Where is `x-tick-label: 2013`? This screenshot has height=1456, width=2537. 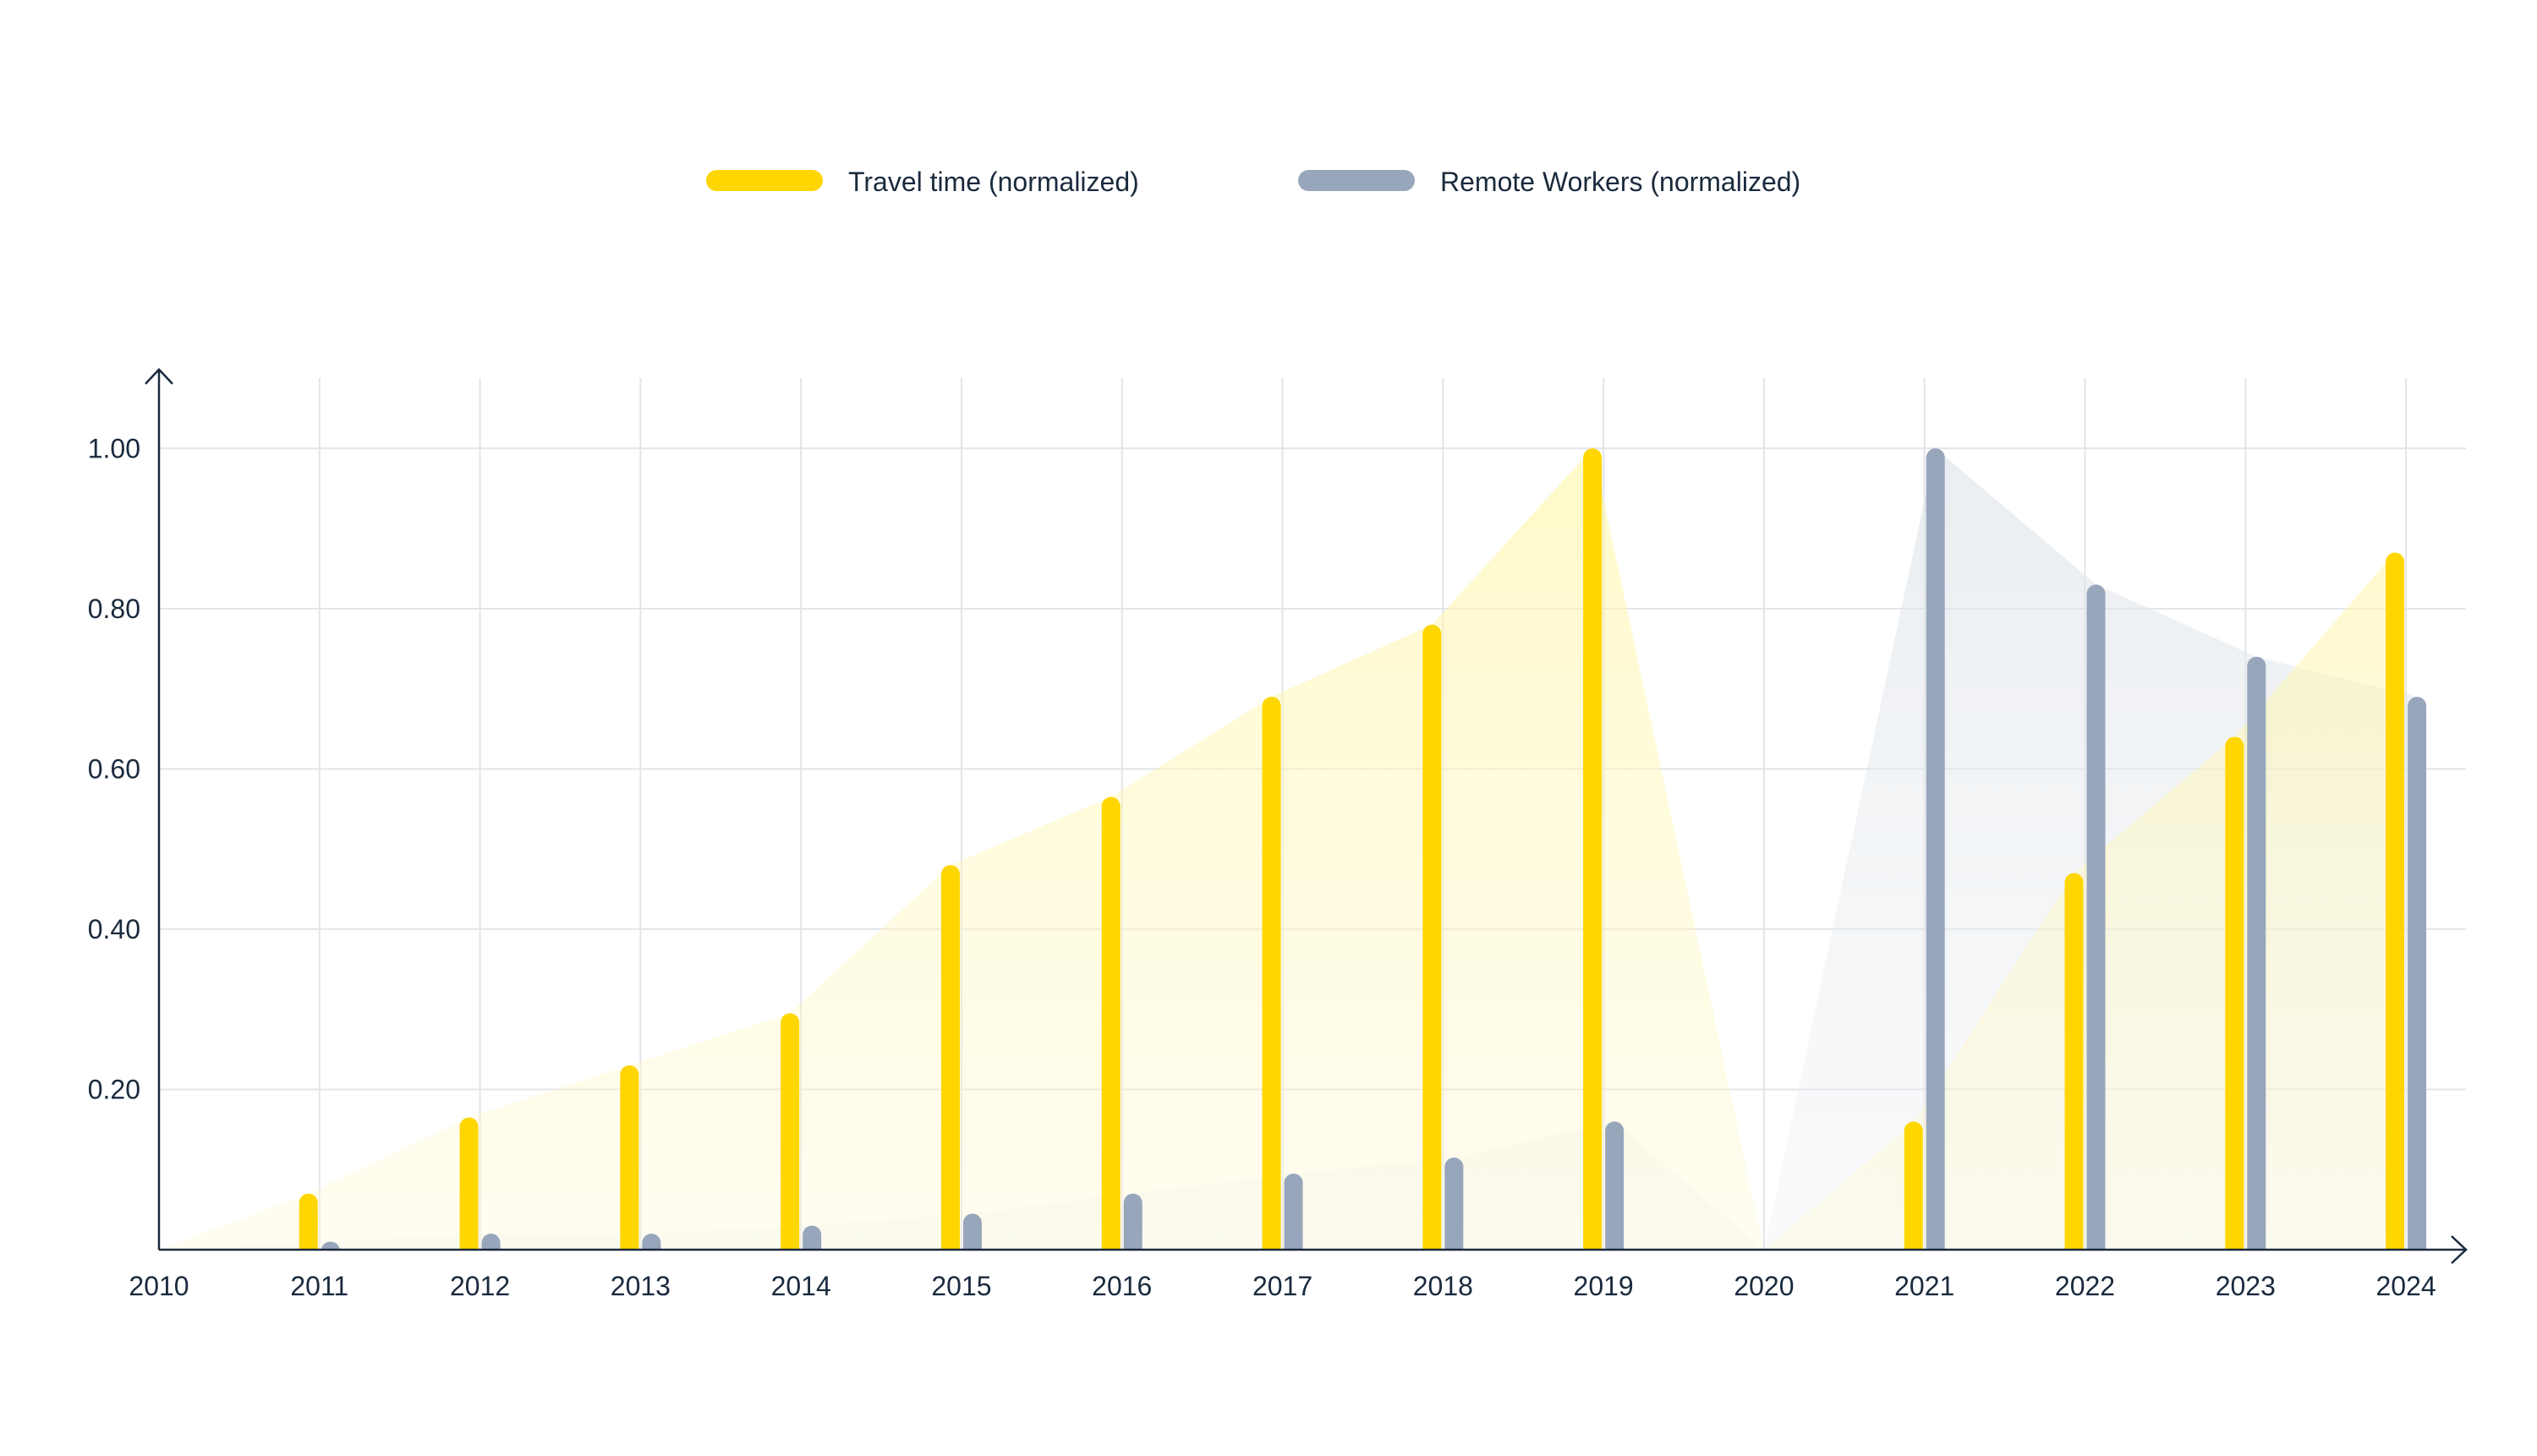
x-tick-label: 2013 is located at coordinates (641, 1286).